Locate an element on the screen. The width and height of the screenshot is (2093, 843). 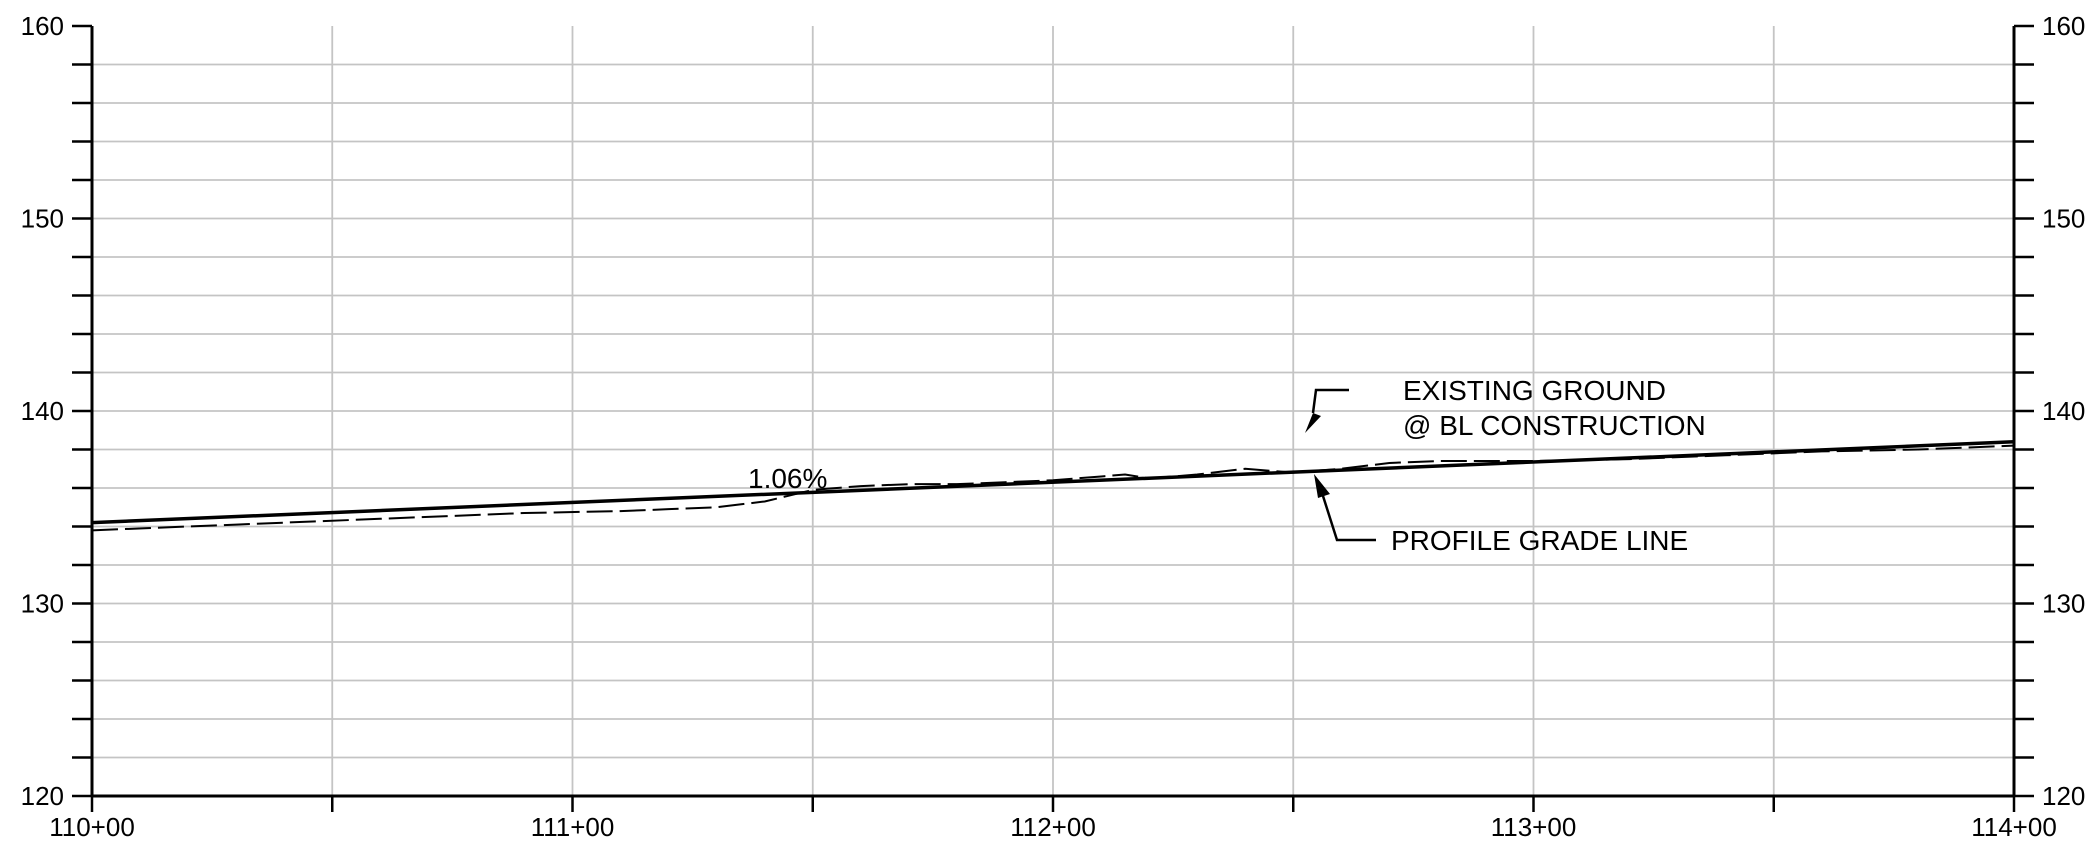
y-tick-label-right: 120 is located at coordinates (2063, 796).